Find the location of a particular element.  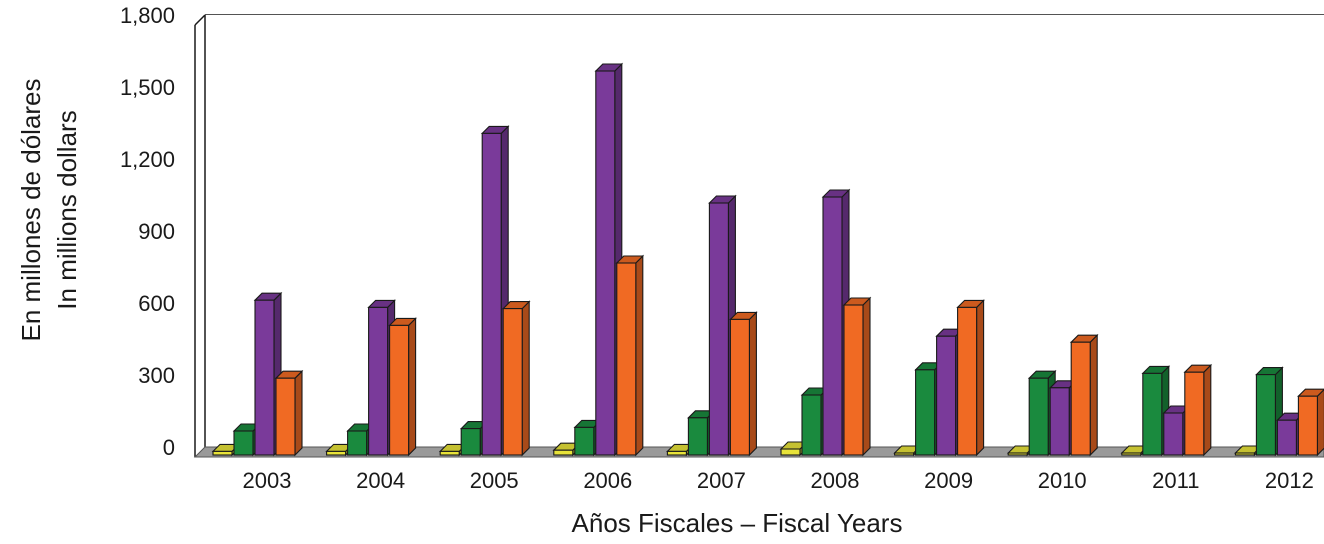

x-axis-title: Años Fiscales – Fiscal Years is located at coordinates (737, 523).